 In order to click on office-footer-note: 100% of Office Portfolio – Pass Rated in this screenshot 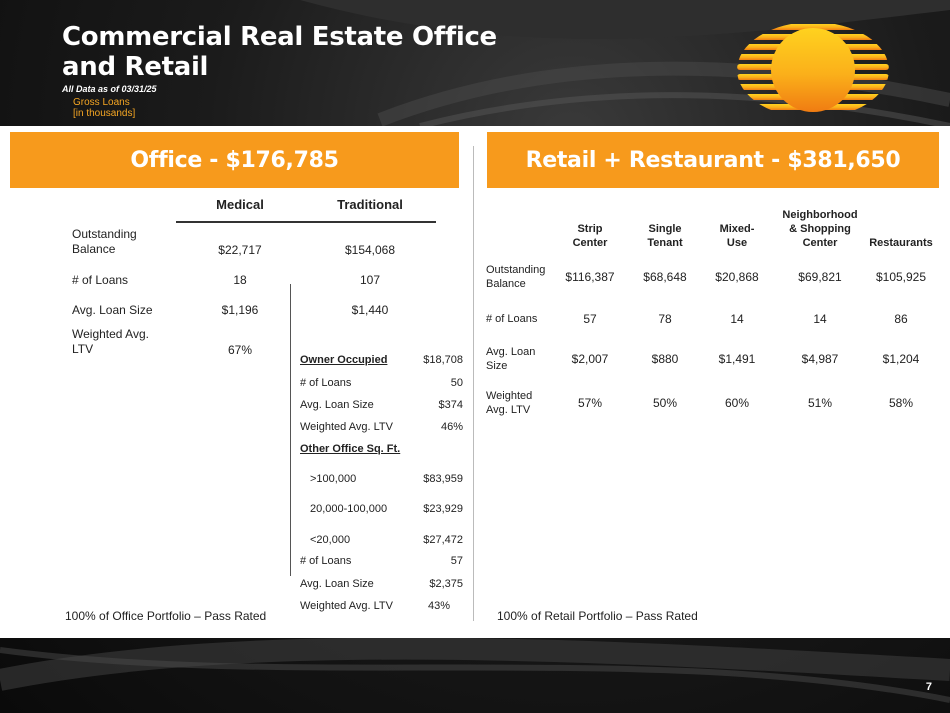, I will do `click(166, 616)`.